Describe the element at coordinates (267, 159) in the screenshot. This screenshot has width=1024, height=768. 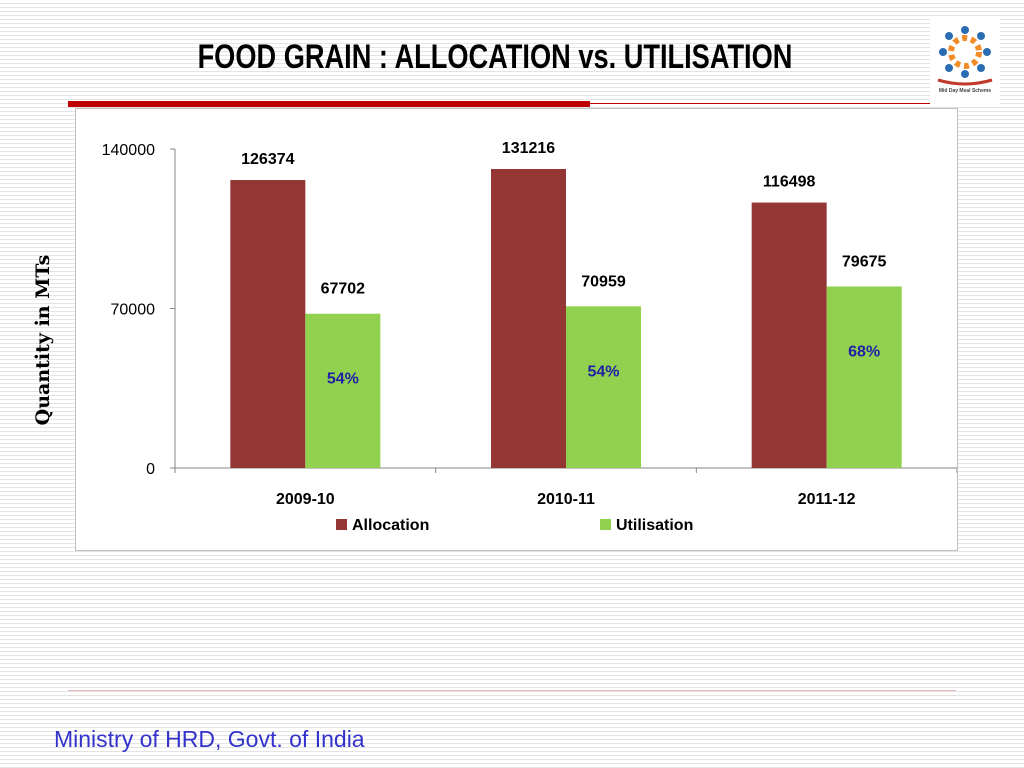
I see `allocation-value-label: 126374` at that location.